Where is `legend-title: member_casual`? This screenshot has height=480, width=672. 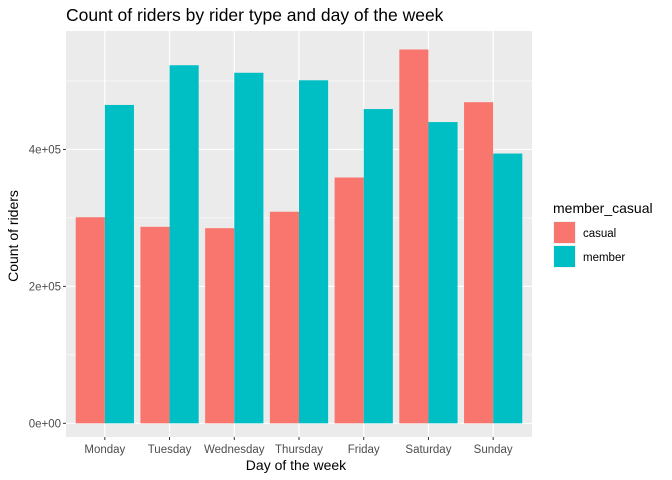
legend-title: member_casual is located at coordinates (603, 208).